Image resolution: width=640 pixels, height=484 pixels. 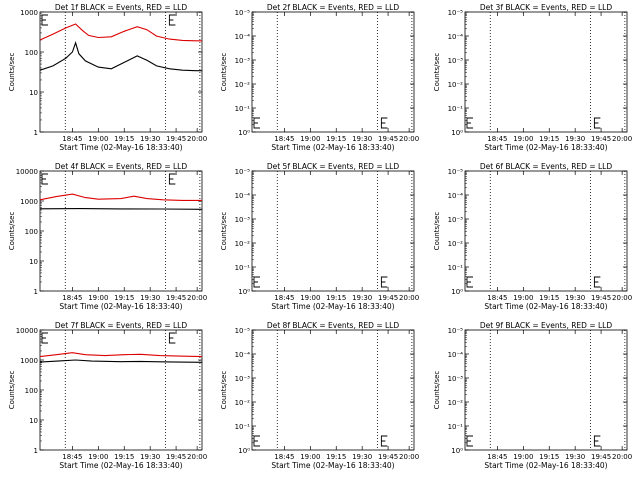 What do you see at coordinates (243, 61) in the screenshot?
I see `chart-2f-ytick-label: 10⁻³` at bounding box center [243, 61].